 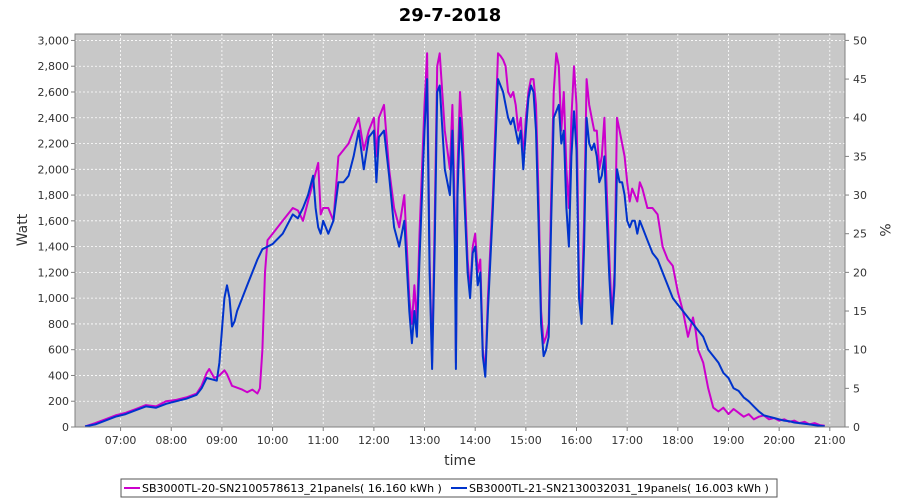 I want to click on y2-axis-title: %, so click(x=884, y=229).